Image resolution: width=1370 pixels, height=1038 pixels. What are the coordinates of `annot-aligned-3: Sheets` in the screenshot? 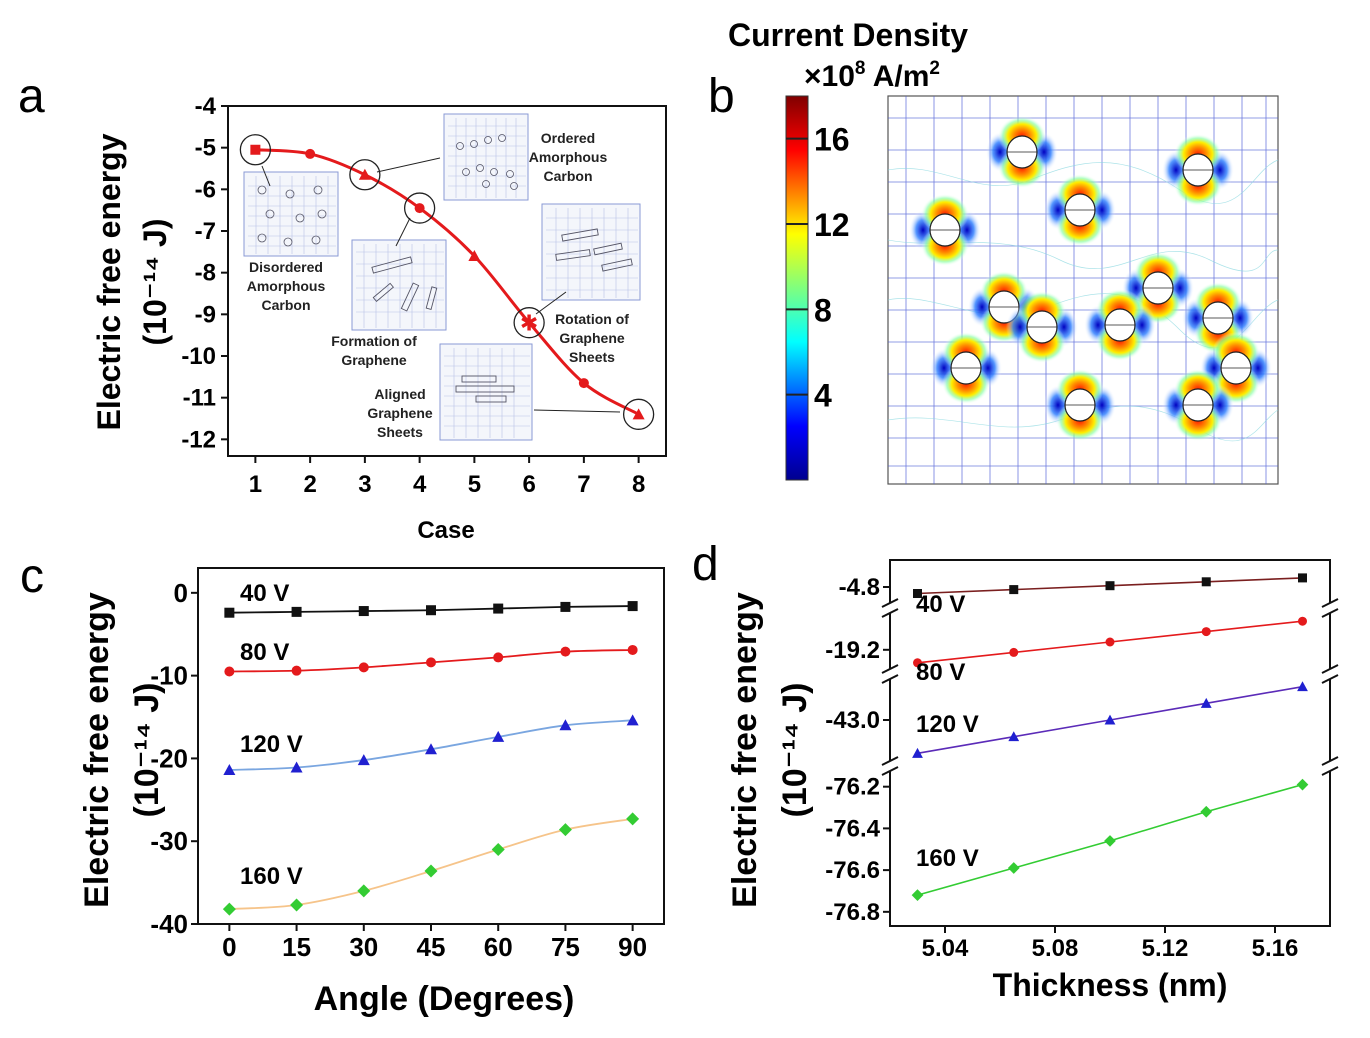 It's located at (400, 432).